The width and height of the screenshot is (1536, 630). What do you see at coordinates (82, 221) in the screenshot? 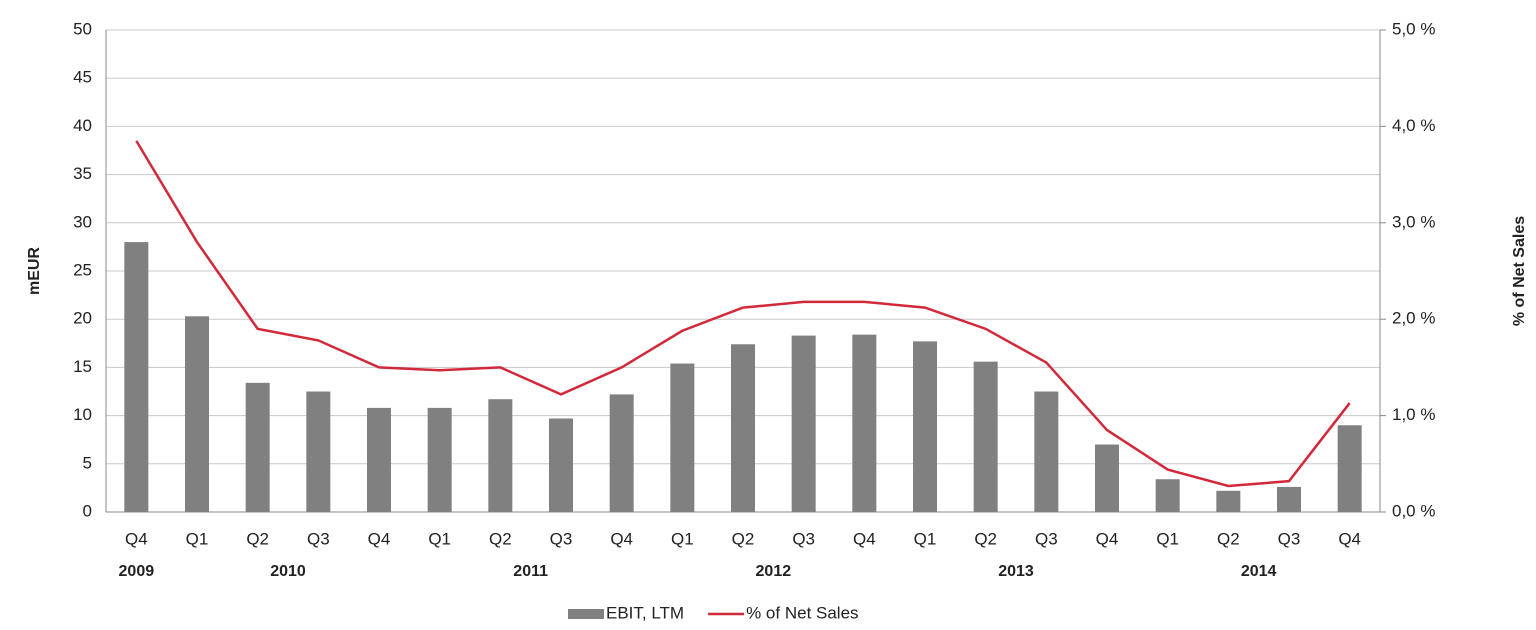
I see `y-tick-label: 30` at bounding box center [82, 221].